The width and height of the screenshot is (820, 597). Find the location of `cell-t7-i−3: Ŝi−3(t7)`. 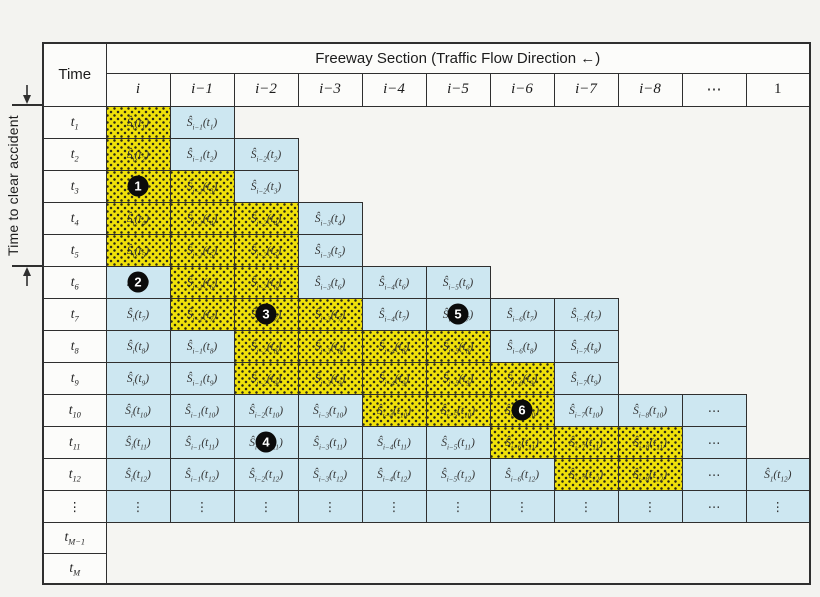

cell-t7-i−3: Ŝi−3(t7) is located at coordinates (330, 314).